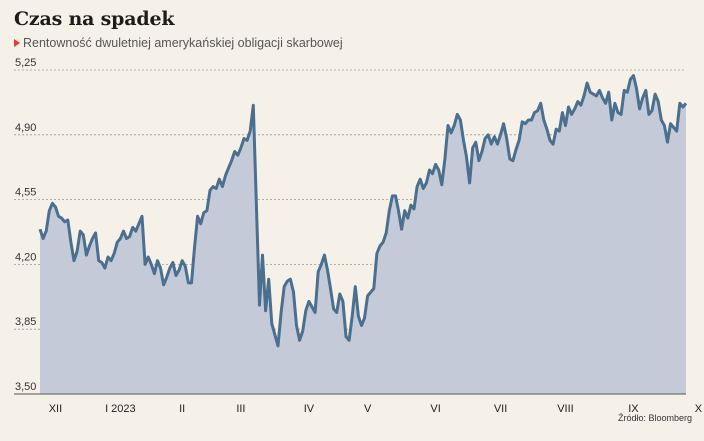 This screenshot has width=704, height=441. Describe the element at coordinates (240, 409) in the screenshot. I see `x-tick-label: III` at that location.